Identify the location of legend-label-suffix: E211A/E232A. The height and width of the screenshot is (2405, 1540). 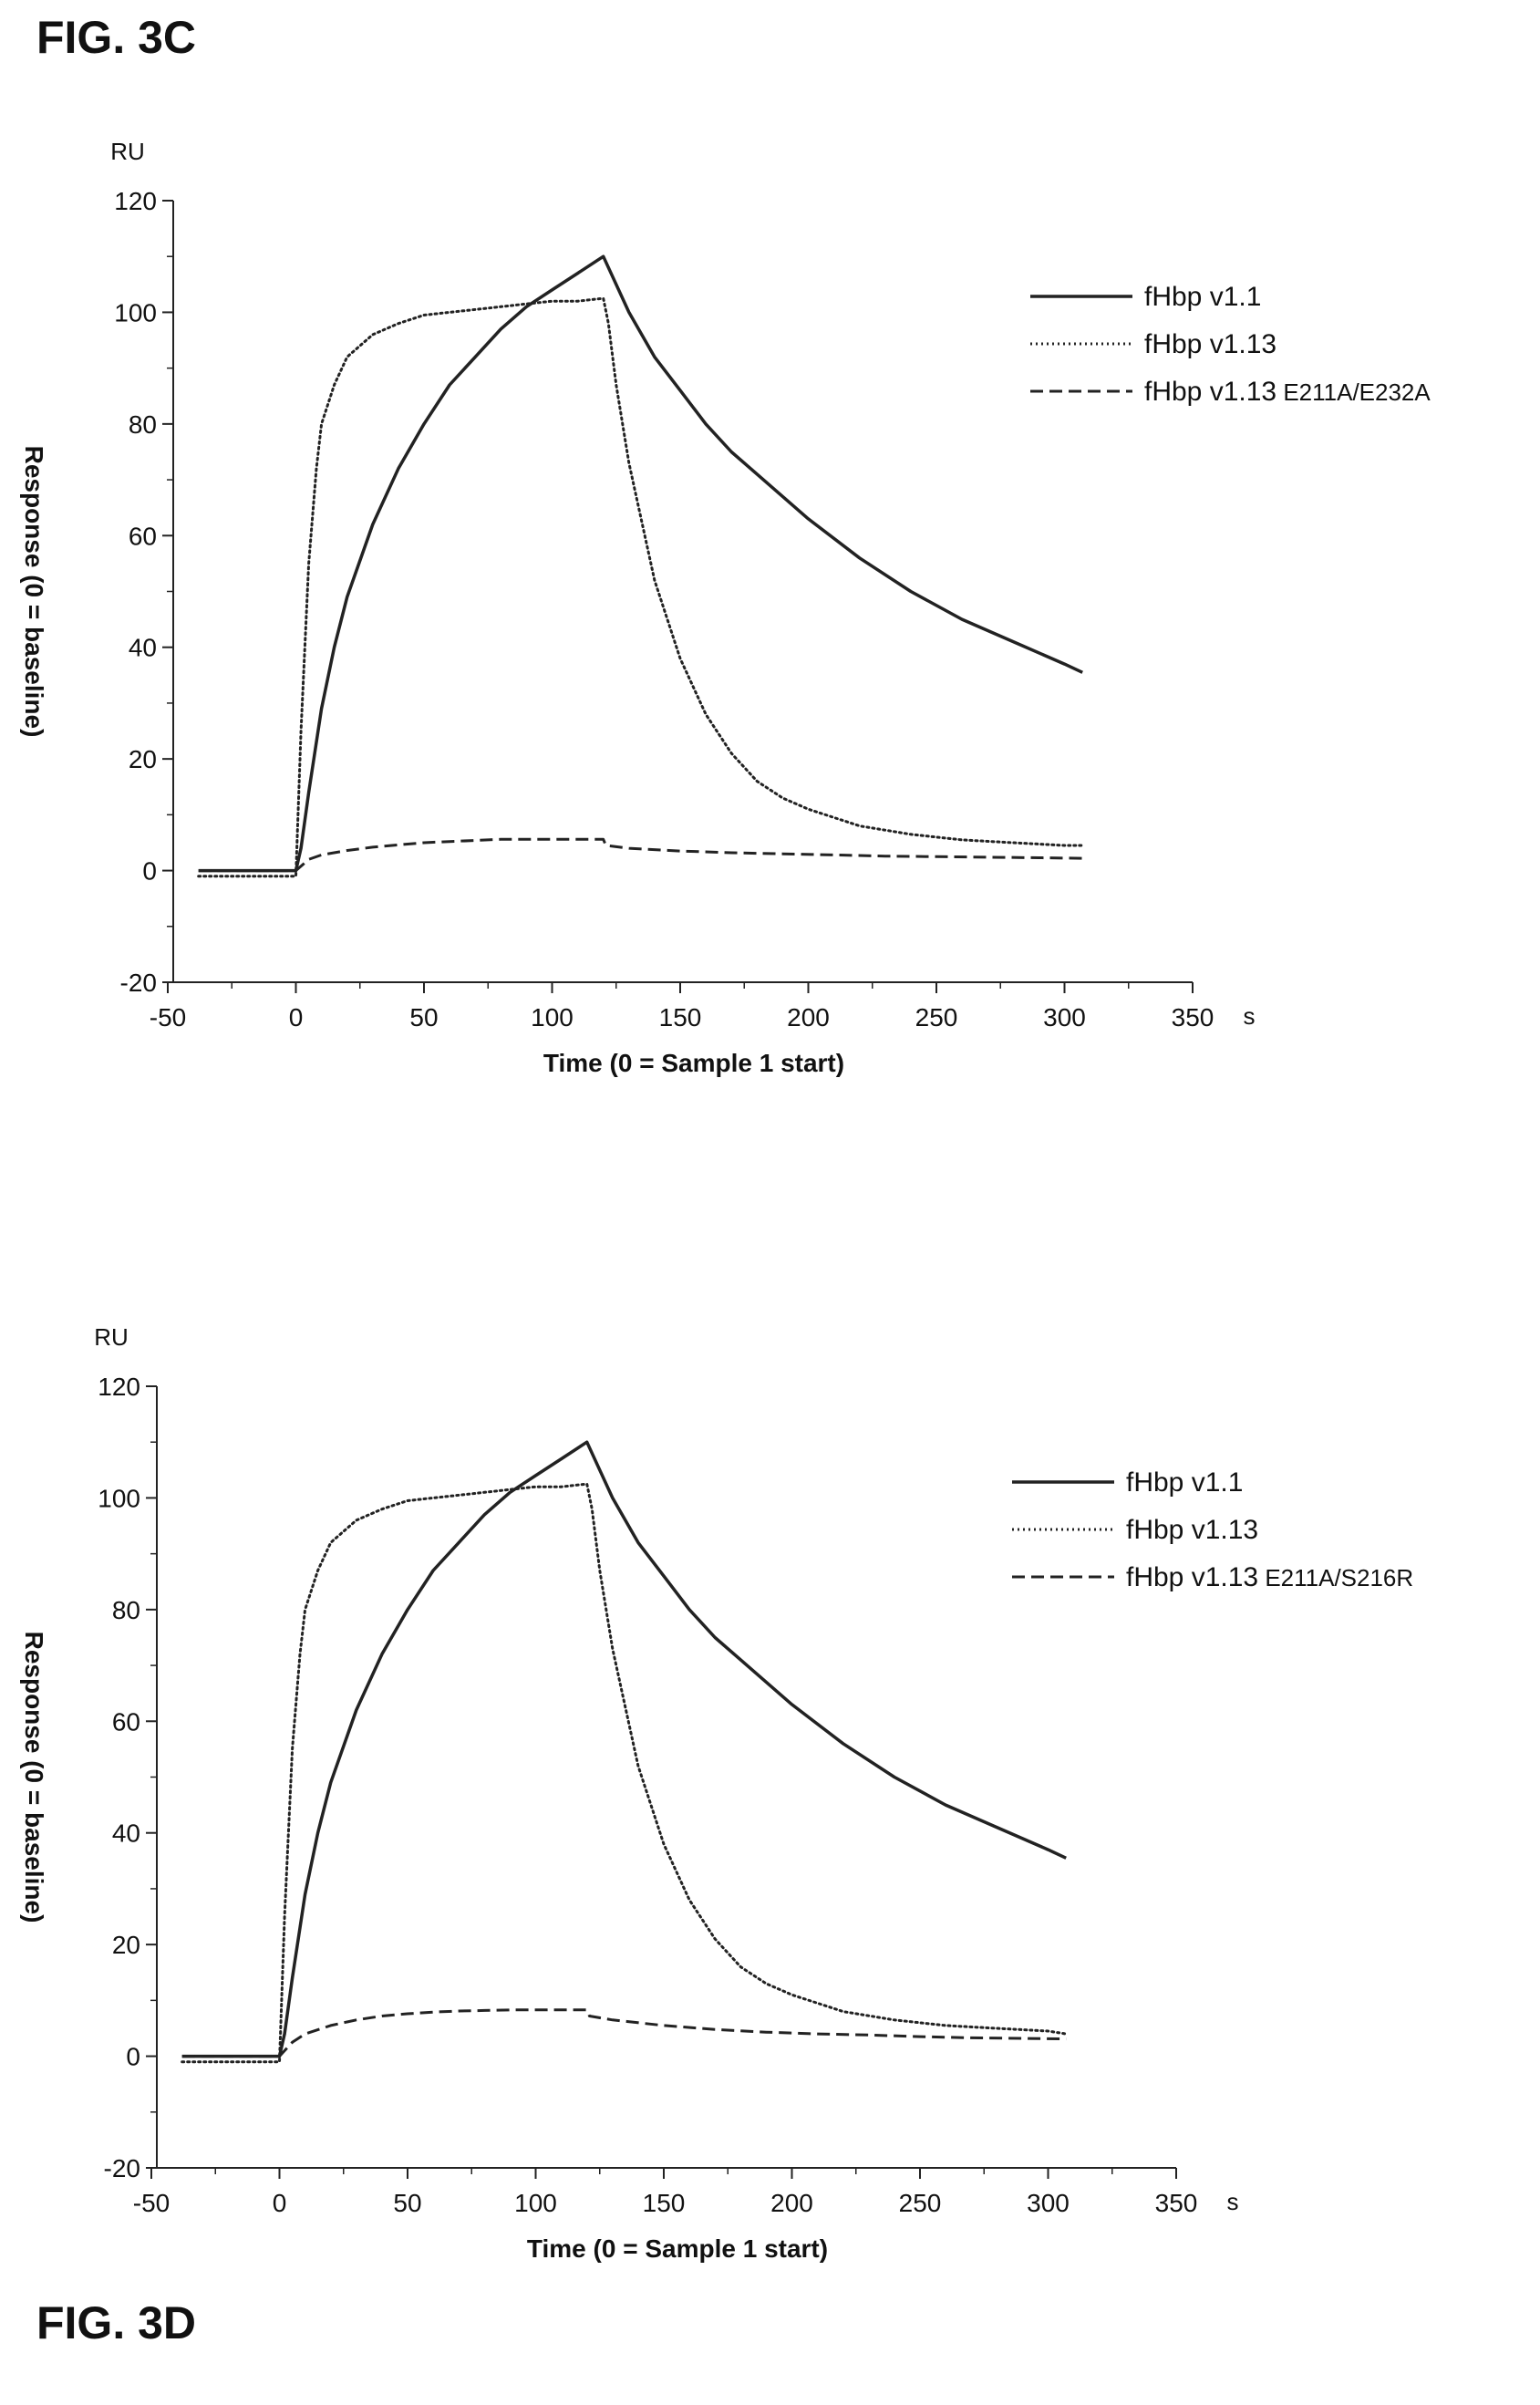
(1353, 392).